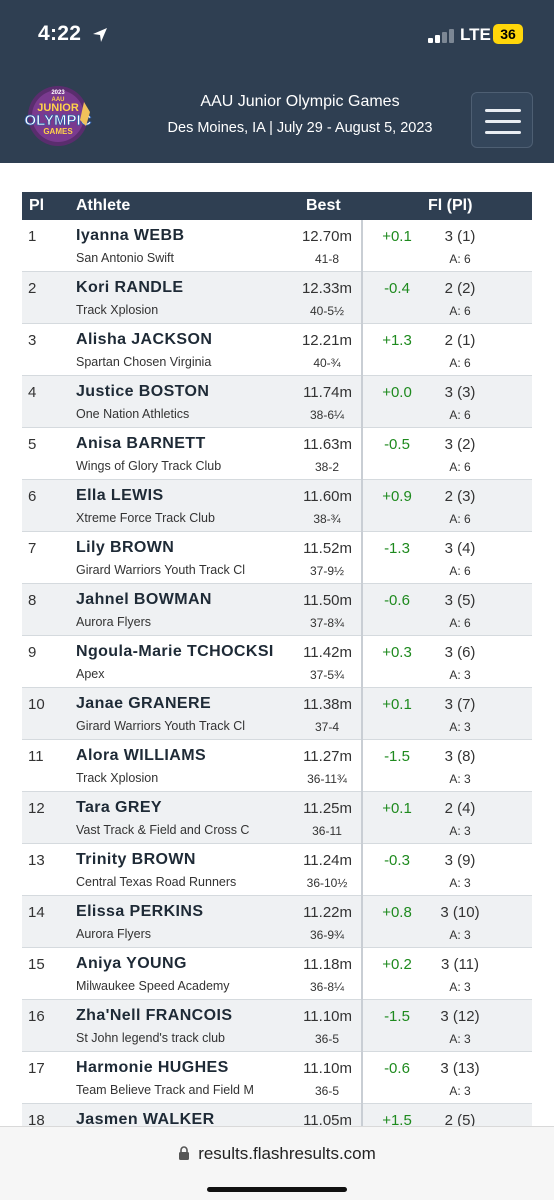  I want to click on battery-icon: 36, so click(508, 34).